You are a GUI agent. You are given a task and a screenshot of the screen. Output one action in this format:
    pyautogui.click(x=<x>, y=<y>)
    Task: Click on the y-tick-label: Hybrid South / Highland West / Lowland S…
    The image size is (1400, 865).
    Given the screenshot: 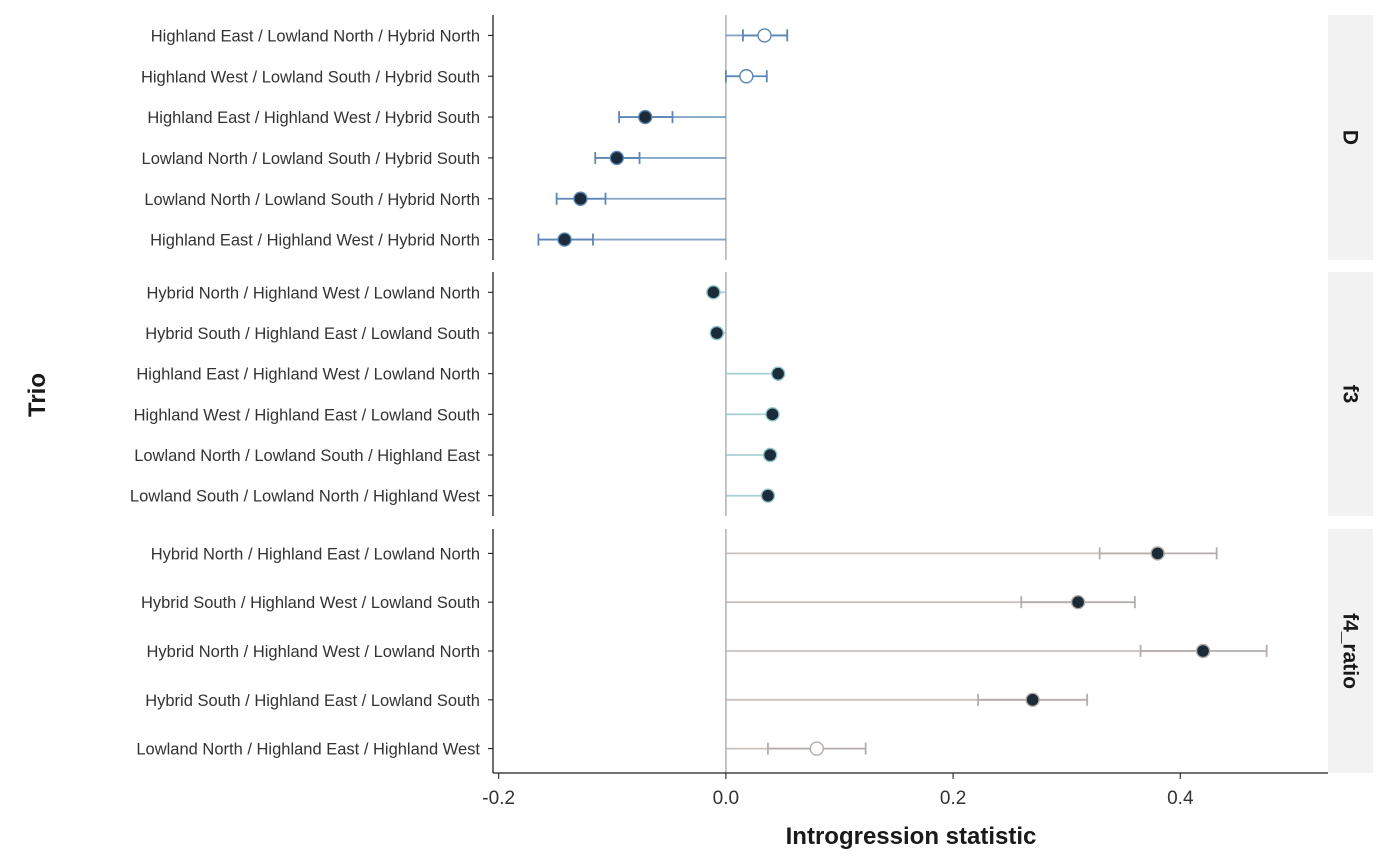 What is the action you would take?
    pyautogui.click(x=310, y=603)
    